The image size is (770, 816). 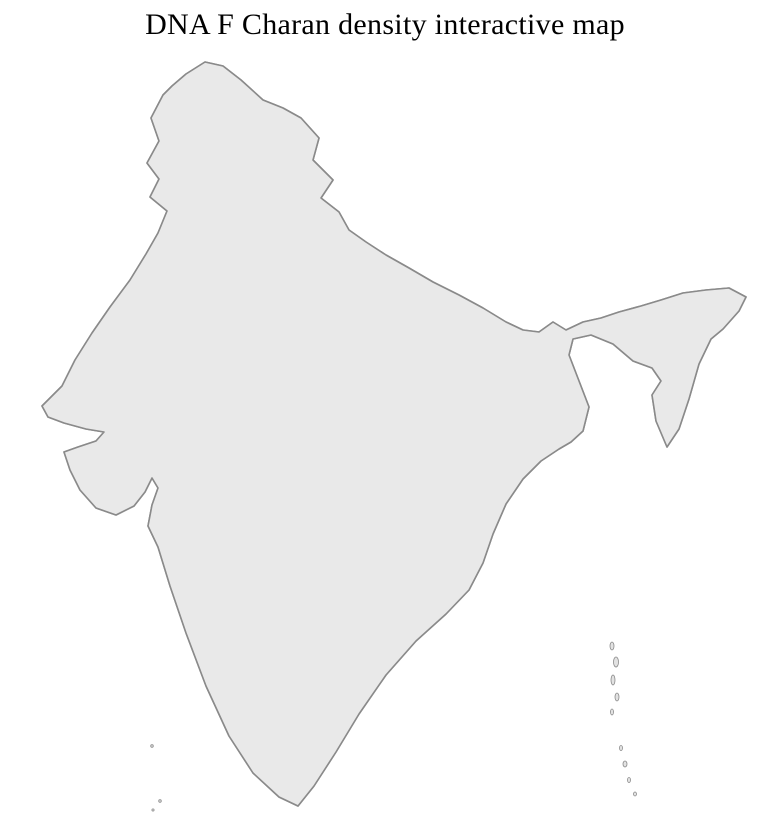 I want to click on island-districts, so click(x=393, y=726).